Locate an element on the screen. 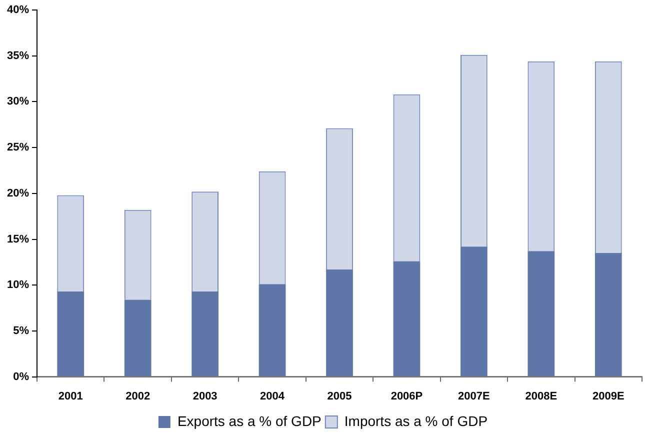 The image size is (658, 439). y-tick-label: 25% is located at coordinates (18, 148).